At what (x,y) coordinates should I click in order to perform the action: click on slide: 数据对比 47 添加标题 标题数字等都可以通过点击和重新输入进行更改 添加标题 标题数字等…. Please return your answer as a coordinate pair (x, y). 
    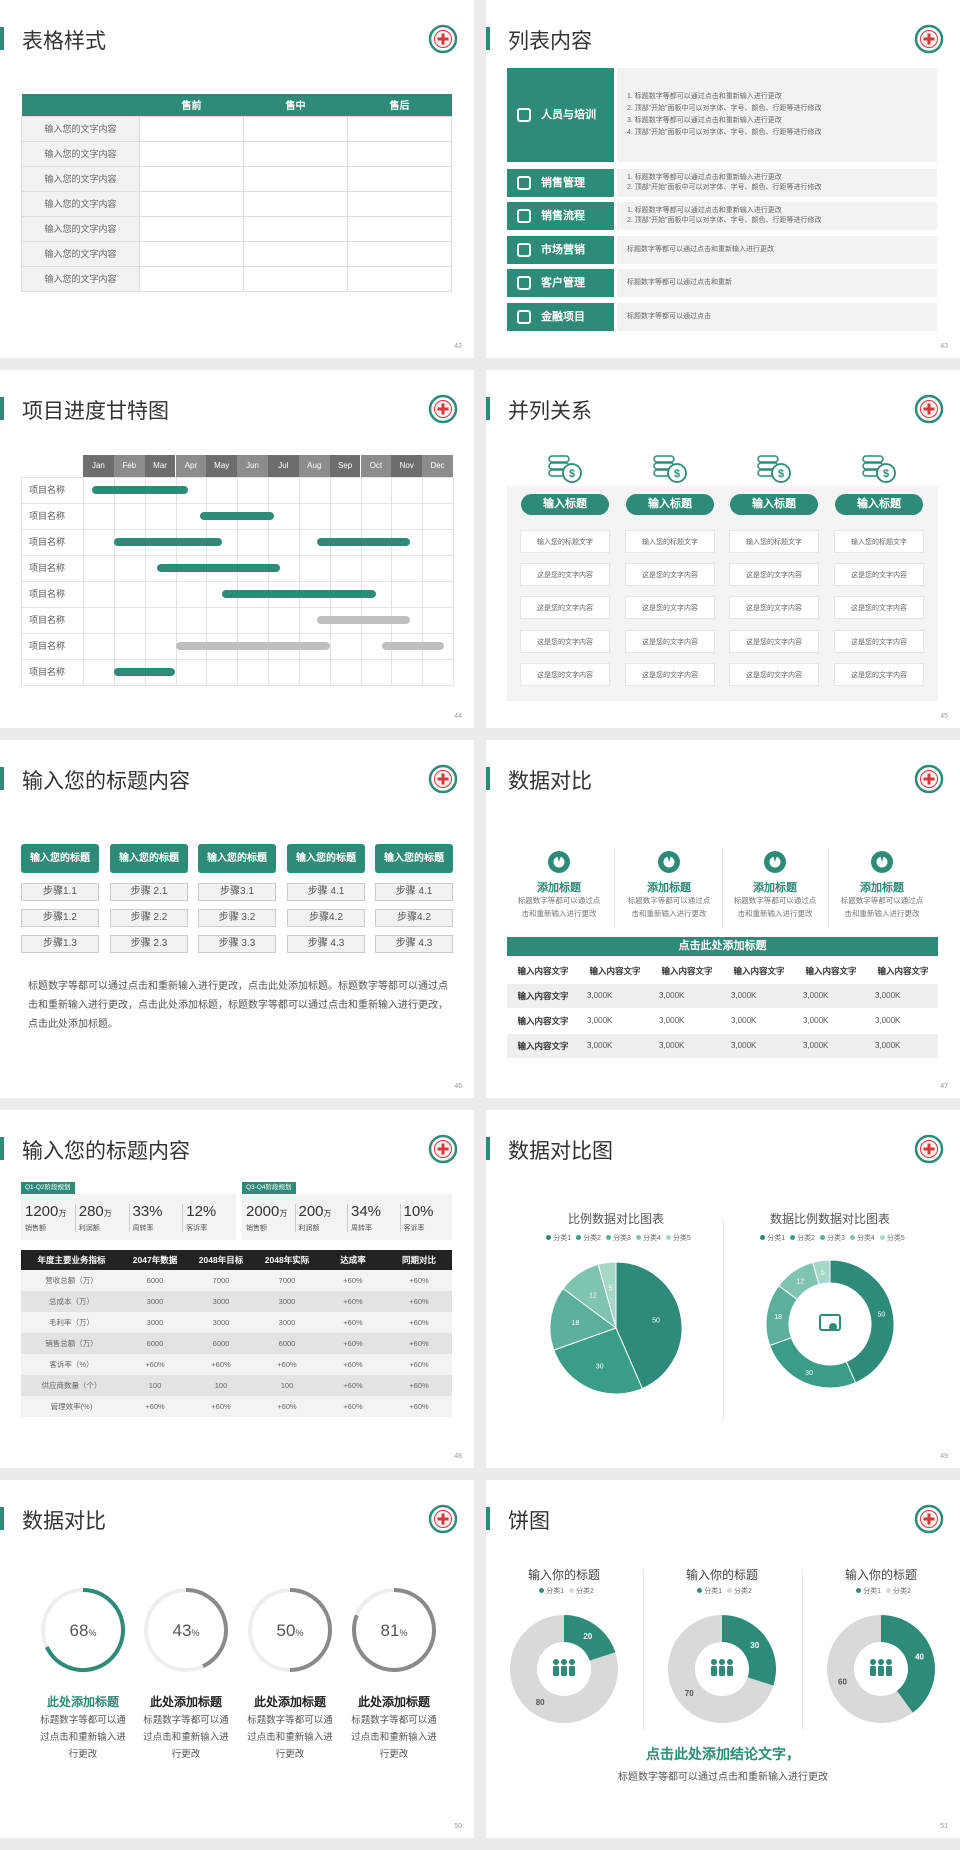
    Looking at the image, I should click on (723, 919).